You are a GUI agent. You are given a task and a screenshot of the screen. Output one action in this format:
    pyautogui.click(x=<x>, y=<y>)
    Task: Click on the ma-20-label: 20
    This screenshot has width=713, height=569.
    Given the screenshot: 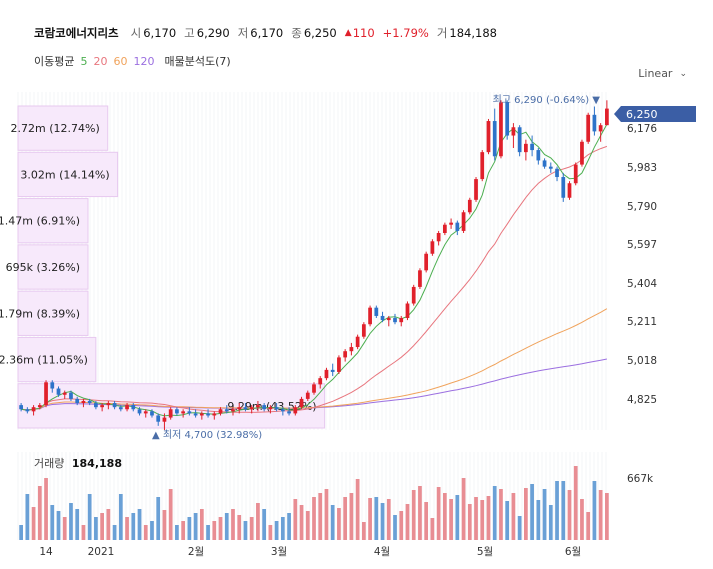 What is the action you would take?
    pyautogui.click(x=100, y=61)
    